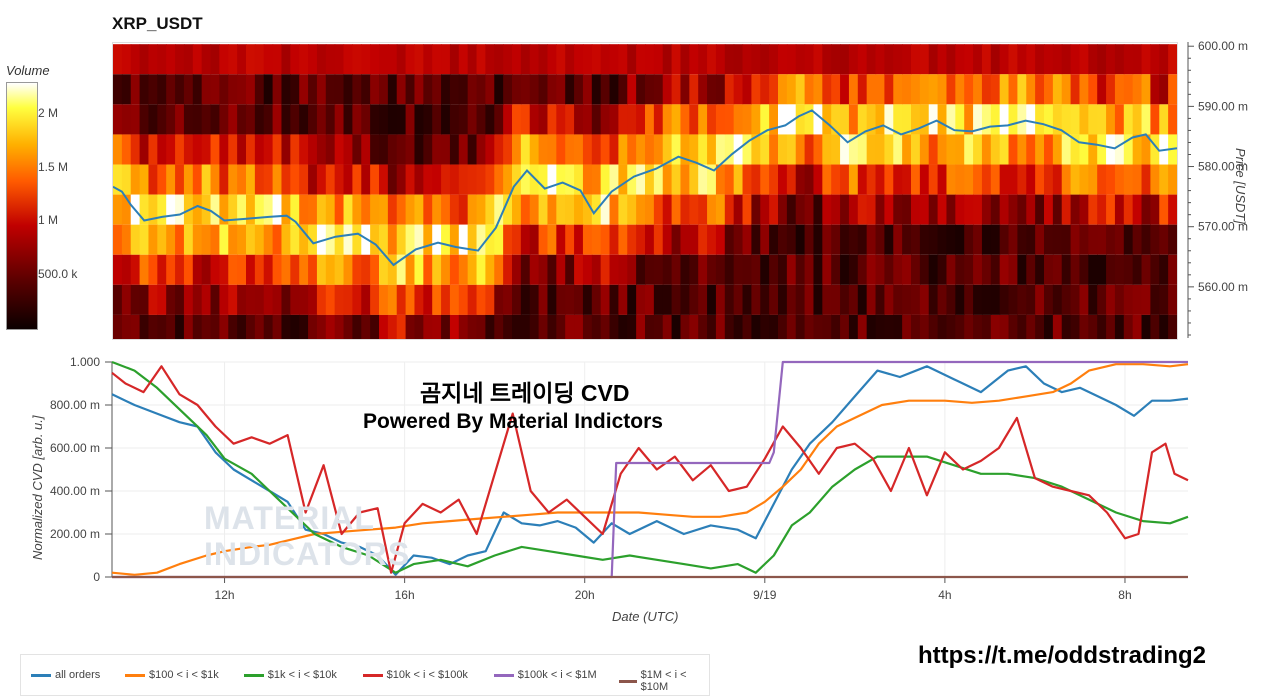 The height and width of the screenshot is (696, 1280). What do you see at coordinates (65, 675) in the screenshot?
I see `legend-item: all orders` at bounding box center [65, 675].